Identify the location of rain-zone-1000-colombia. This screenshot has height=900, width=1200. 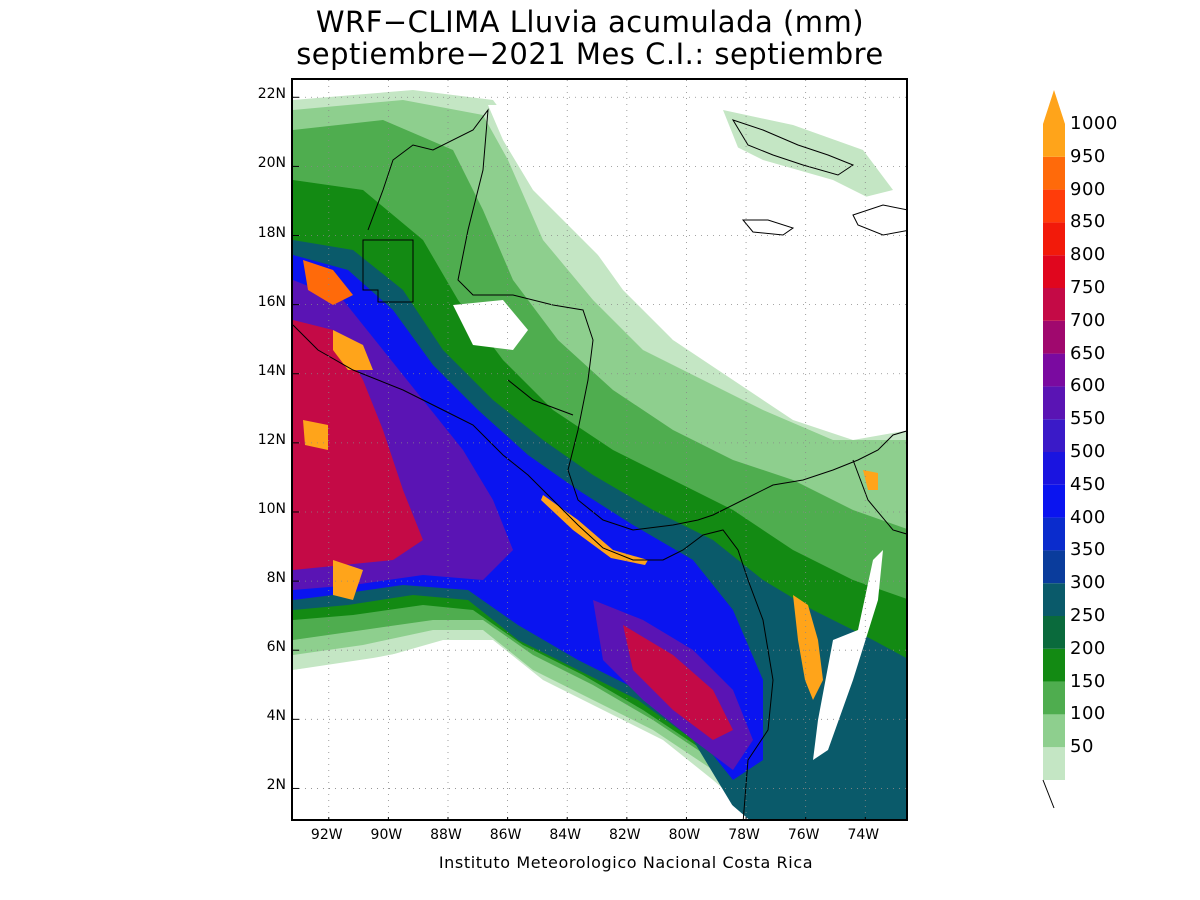
(808, 647).